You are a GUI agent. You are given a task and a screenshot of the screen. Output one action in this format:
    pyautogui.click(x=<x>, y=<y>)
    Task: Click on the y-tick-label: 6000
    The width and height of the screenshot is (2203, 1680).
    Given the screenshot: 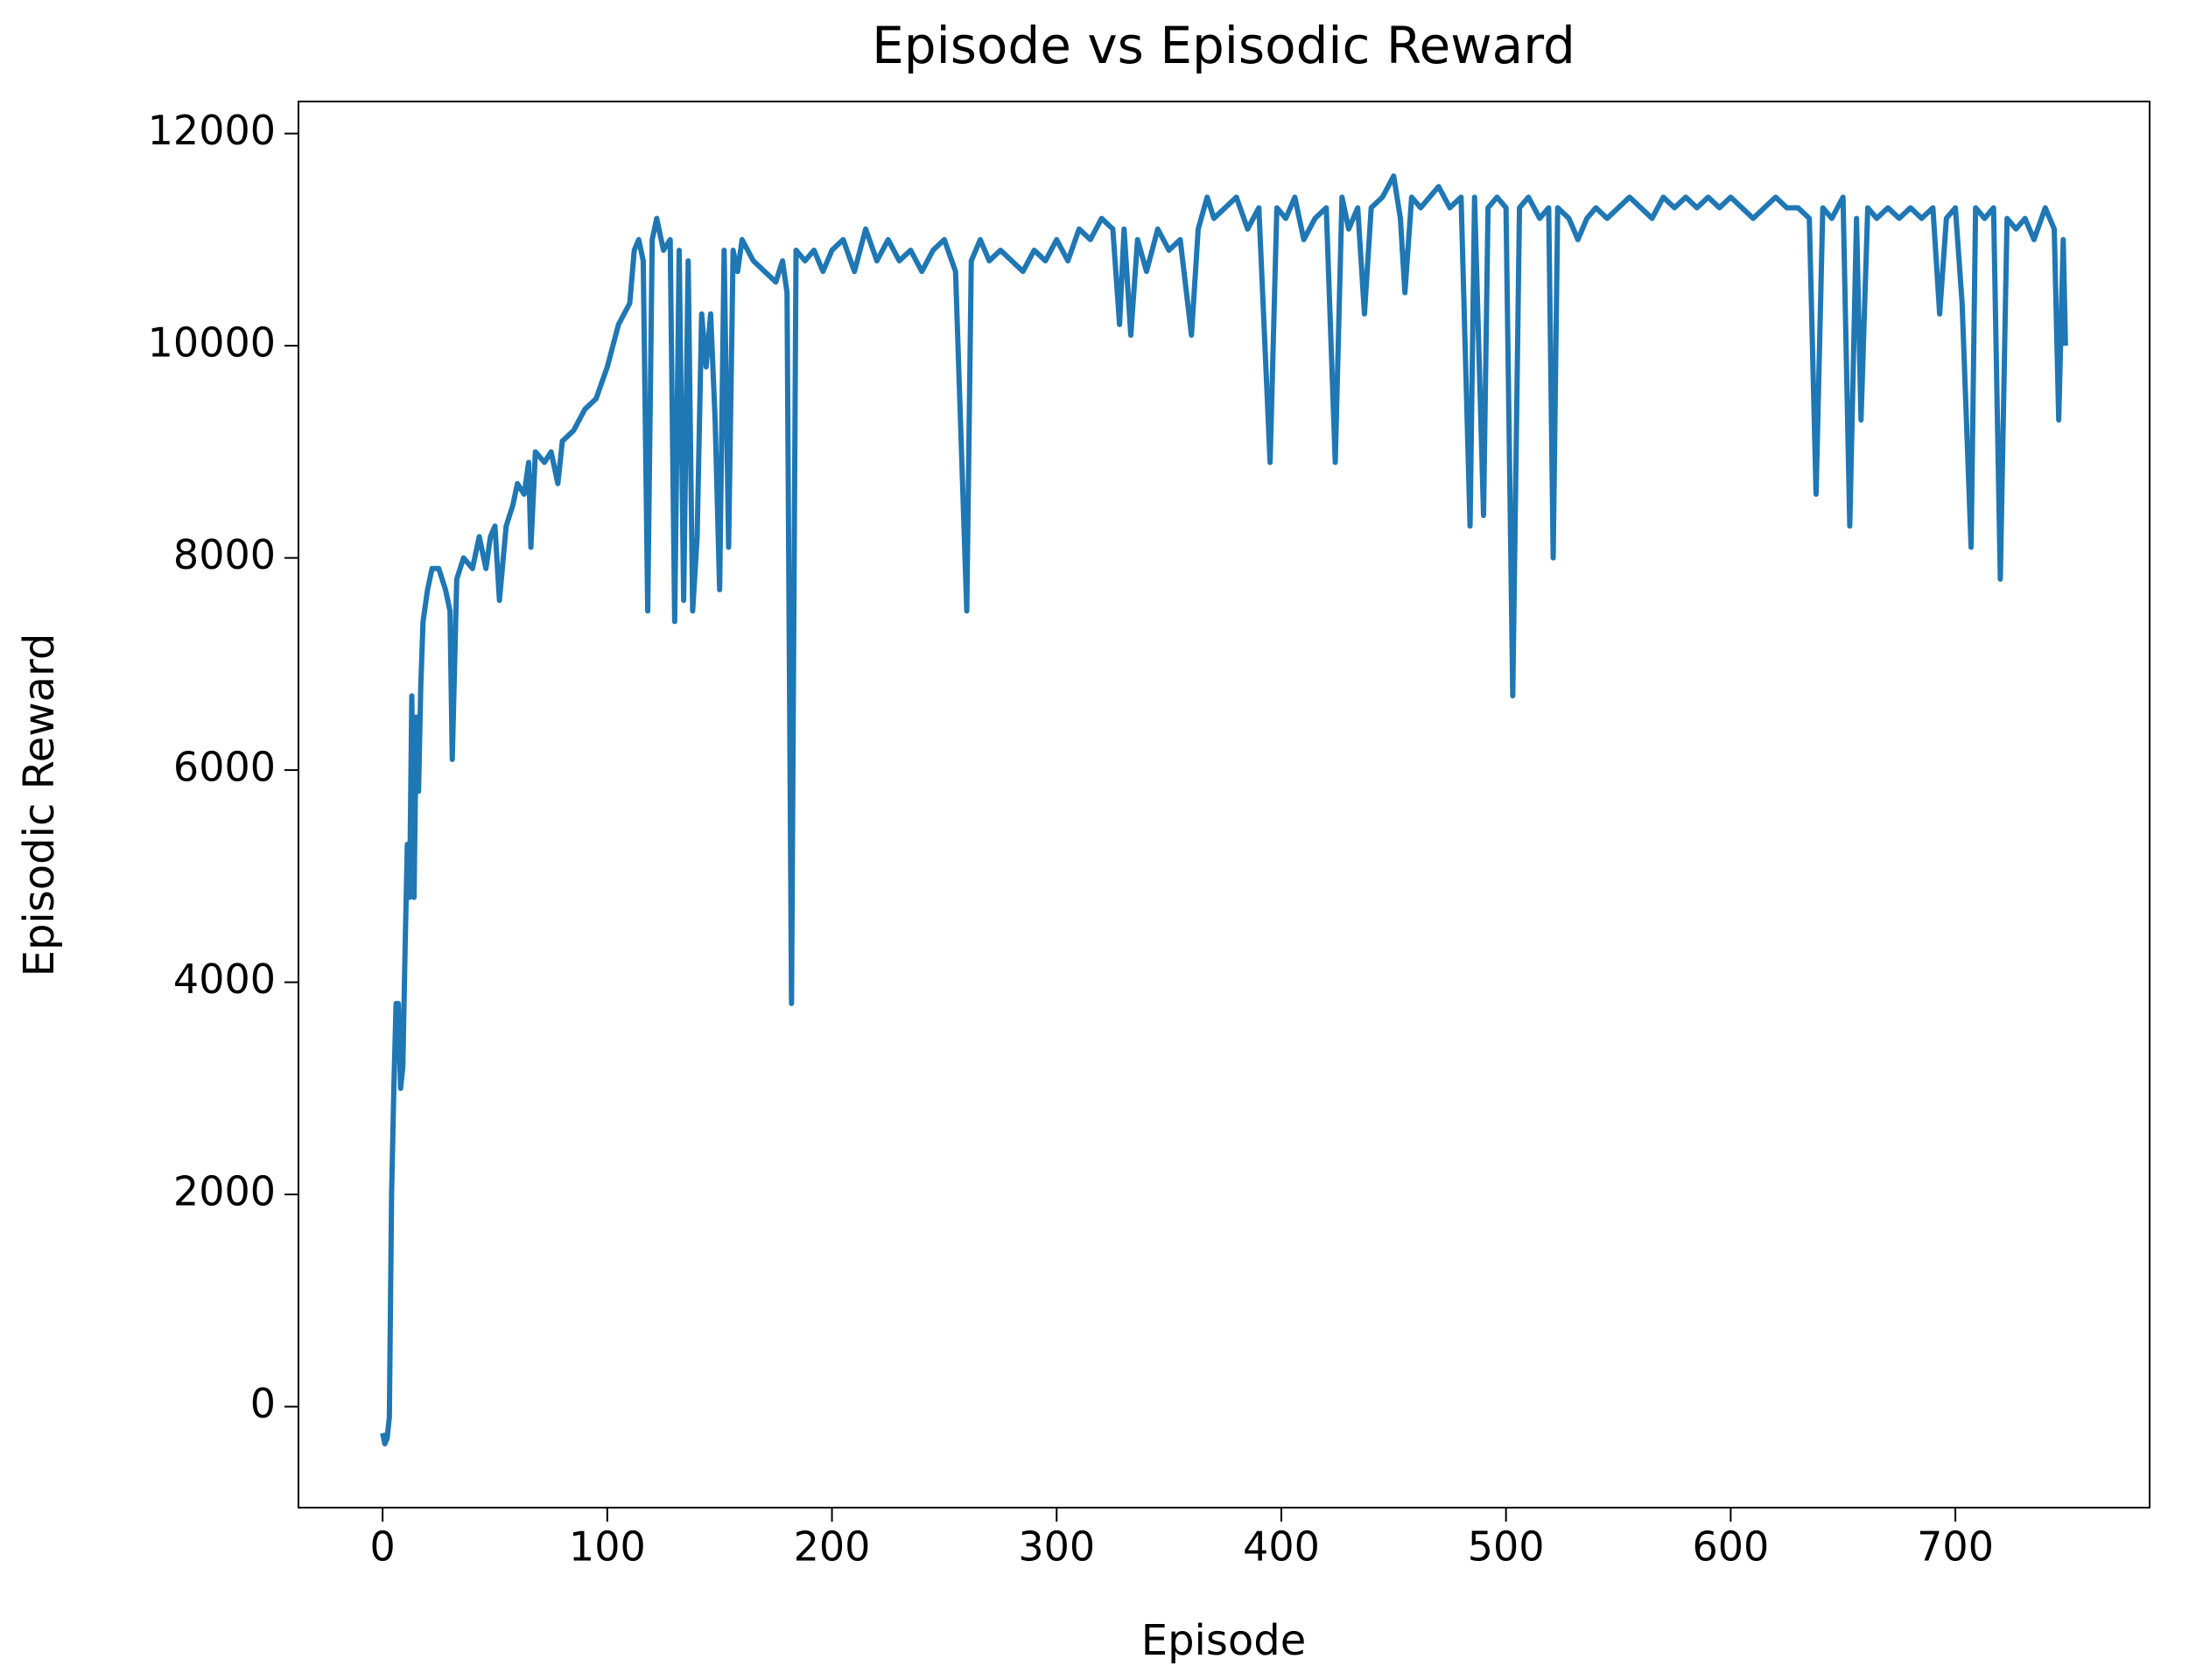 What is the action you would take?
    pyautogui.click(x=224, y=767)
    